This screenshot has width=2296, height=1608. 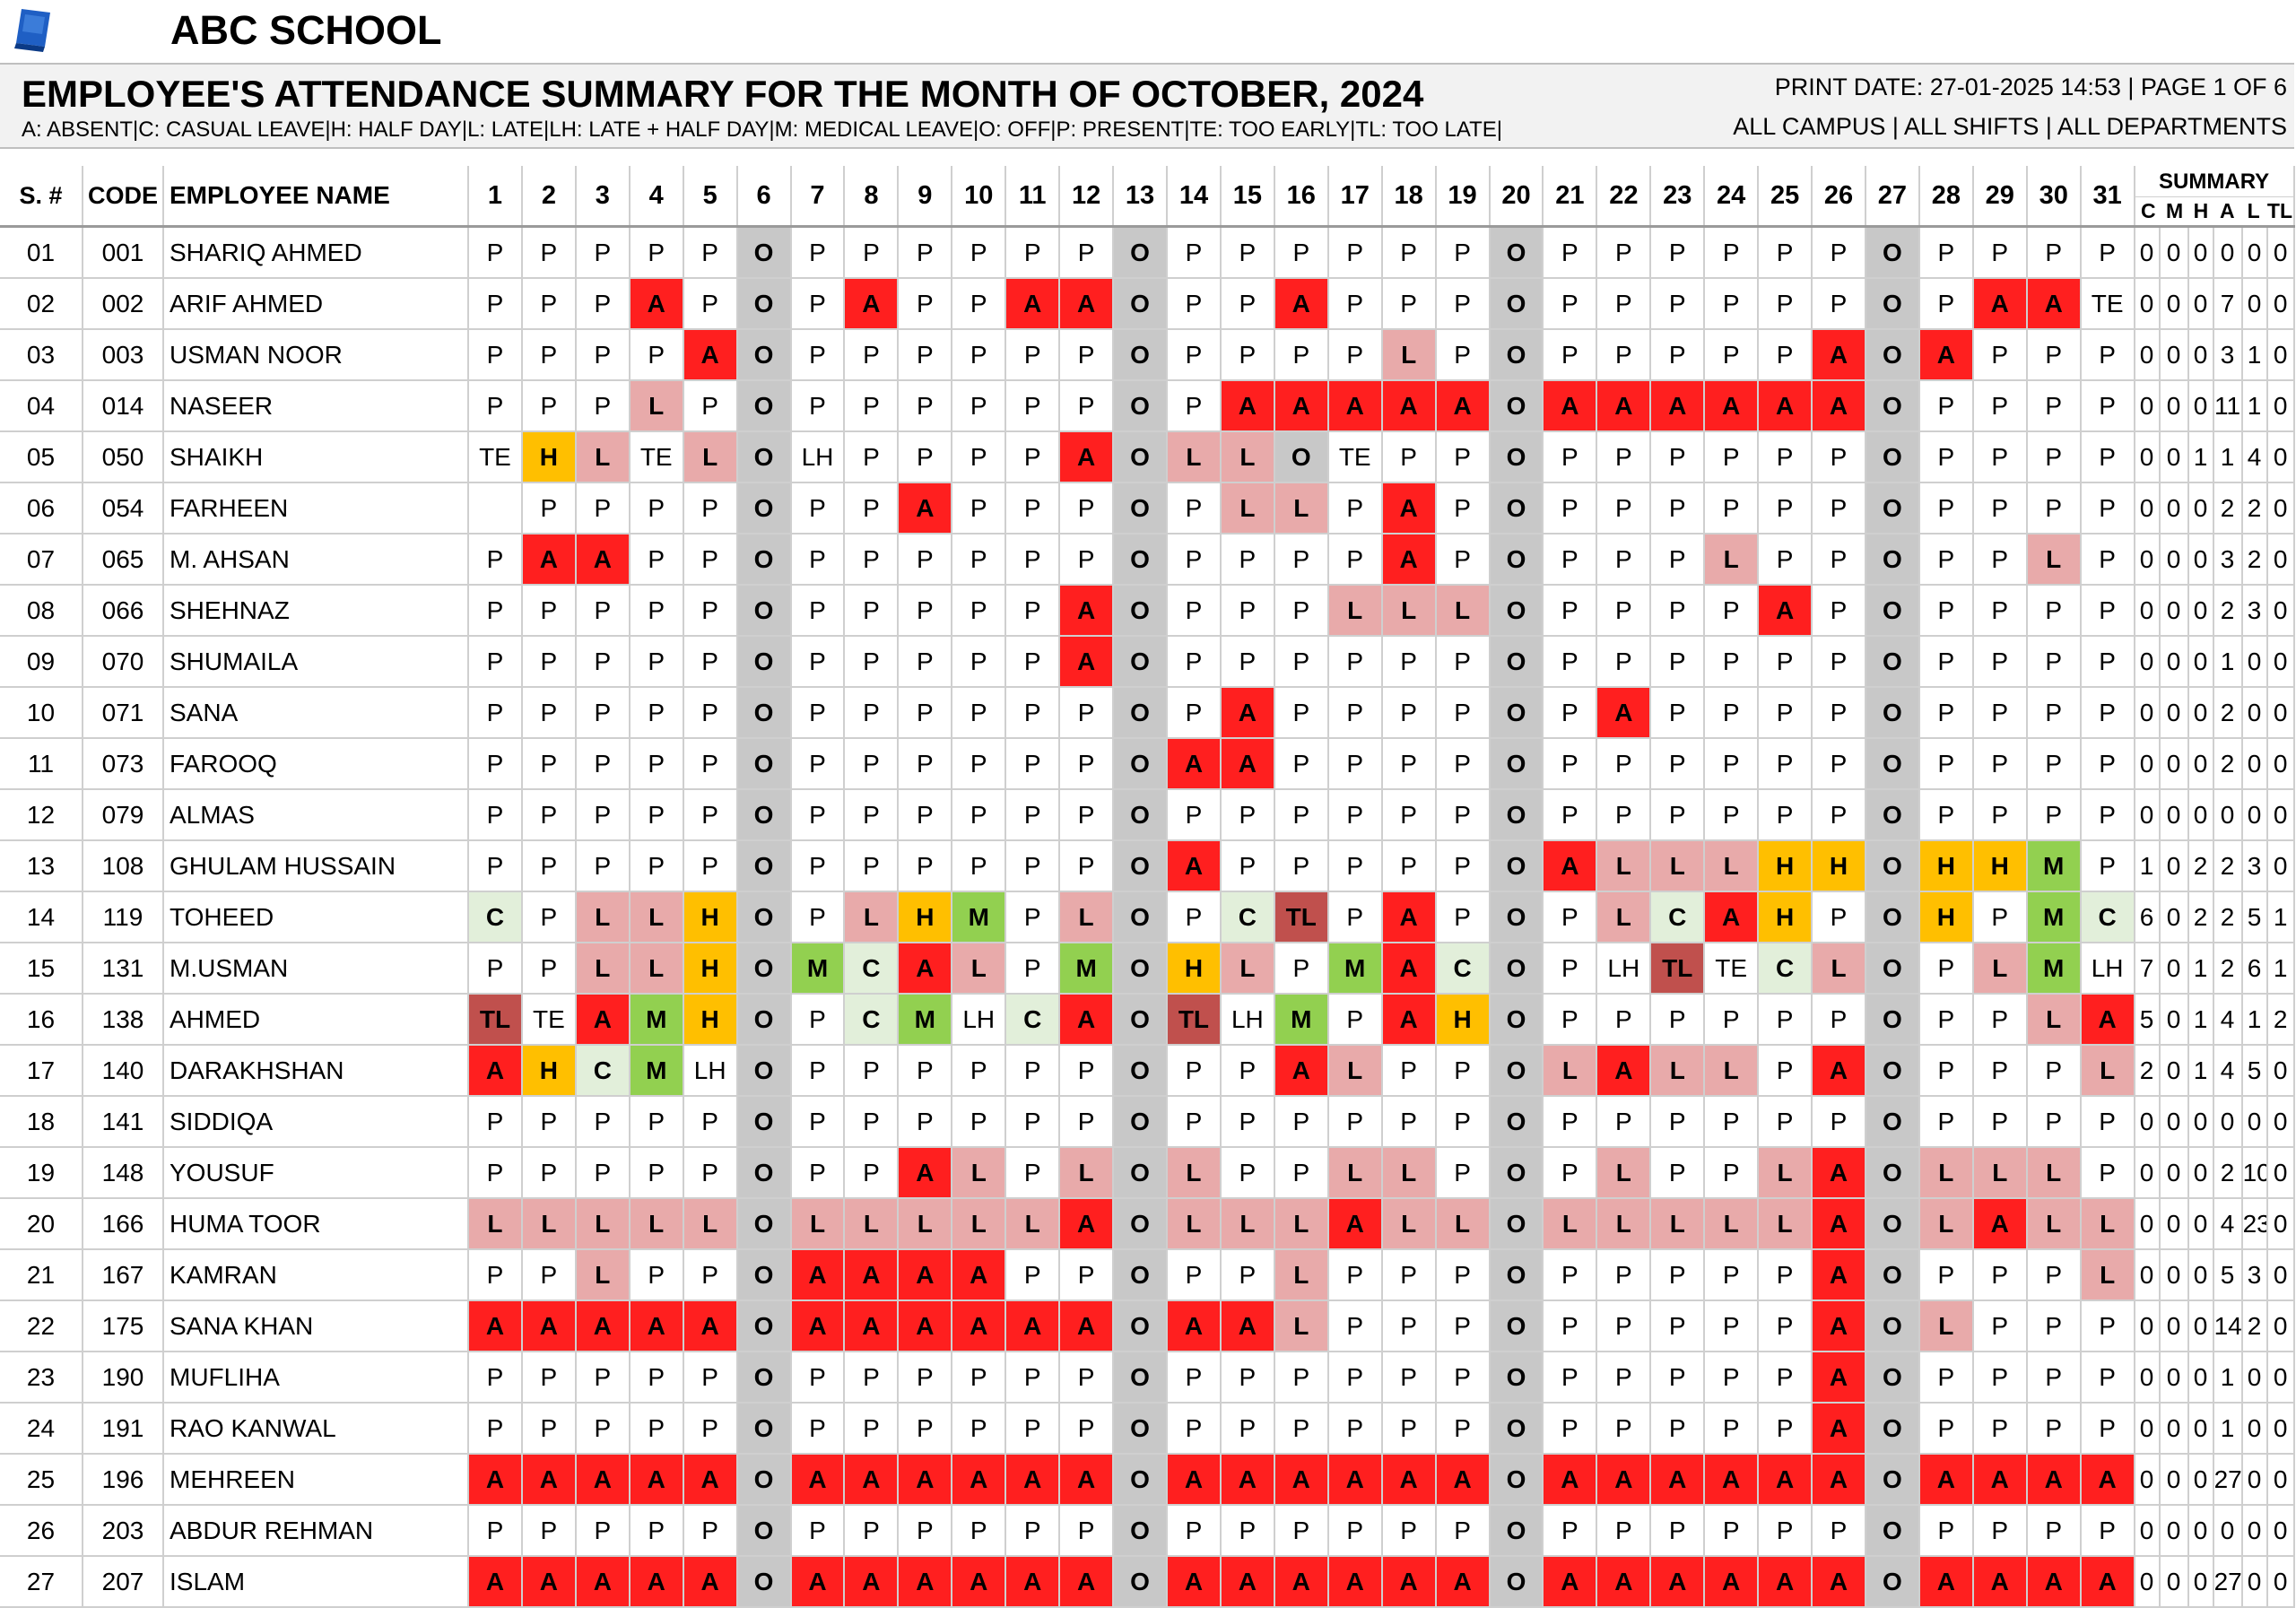 I want to click on row-code: 175, so click(x=123, y=1326).